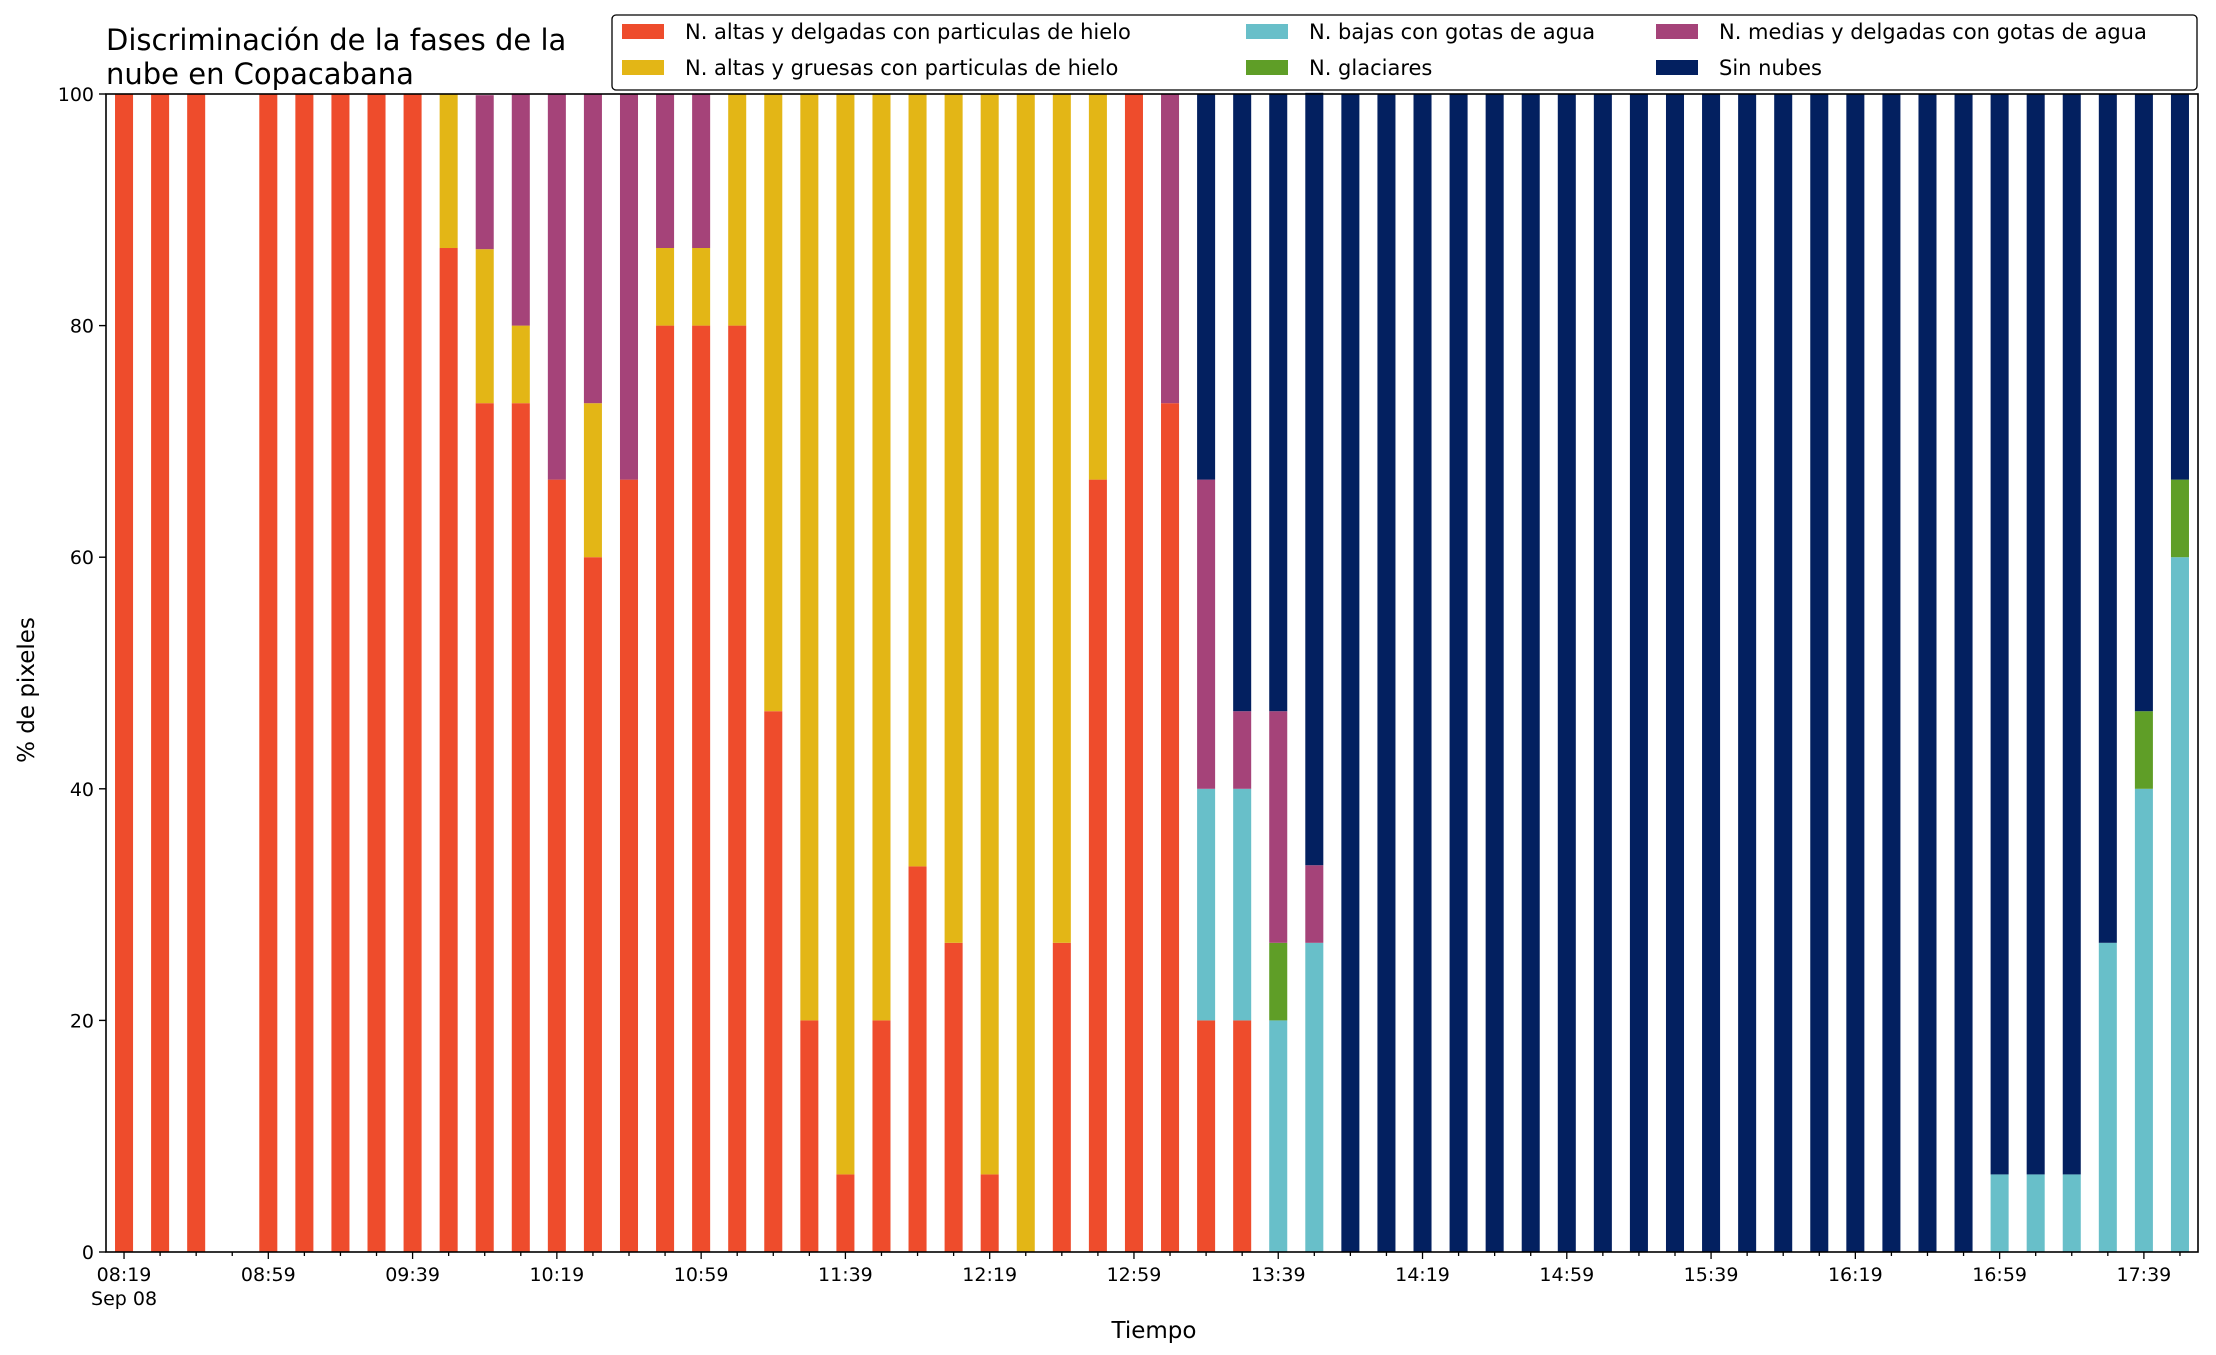  What do you see at coordinates (1154, 1331) in the screenshot?
I see `x-axis-label: Tiempo` at bounding box center [1154, 1331].